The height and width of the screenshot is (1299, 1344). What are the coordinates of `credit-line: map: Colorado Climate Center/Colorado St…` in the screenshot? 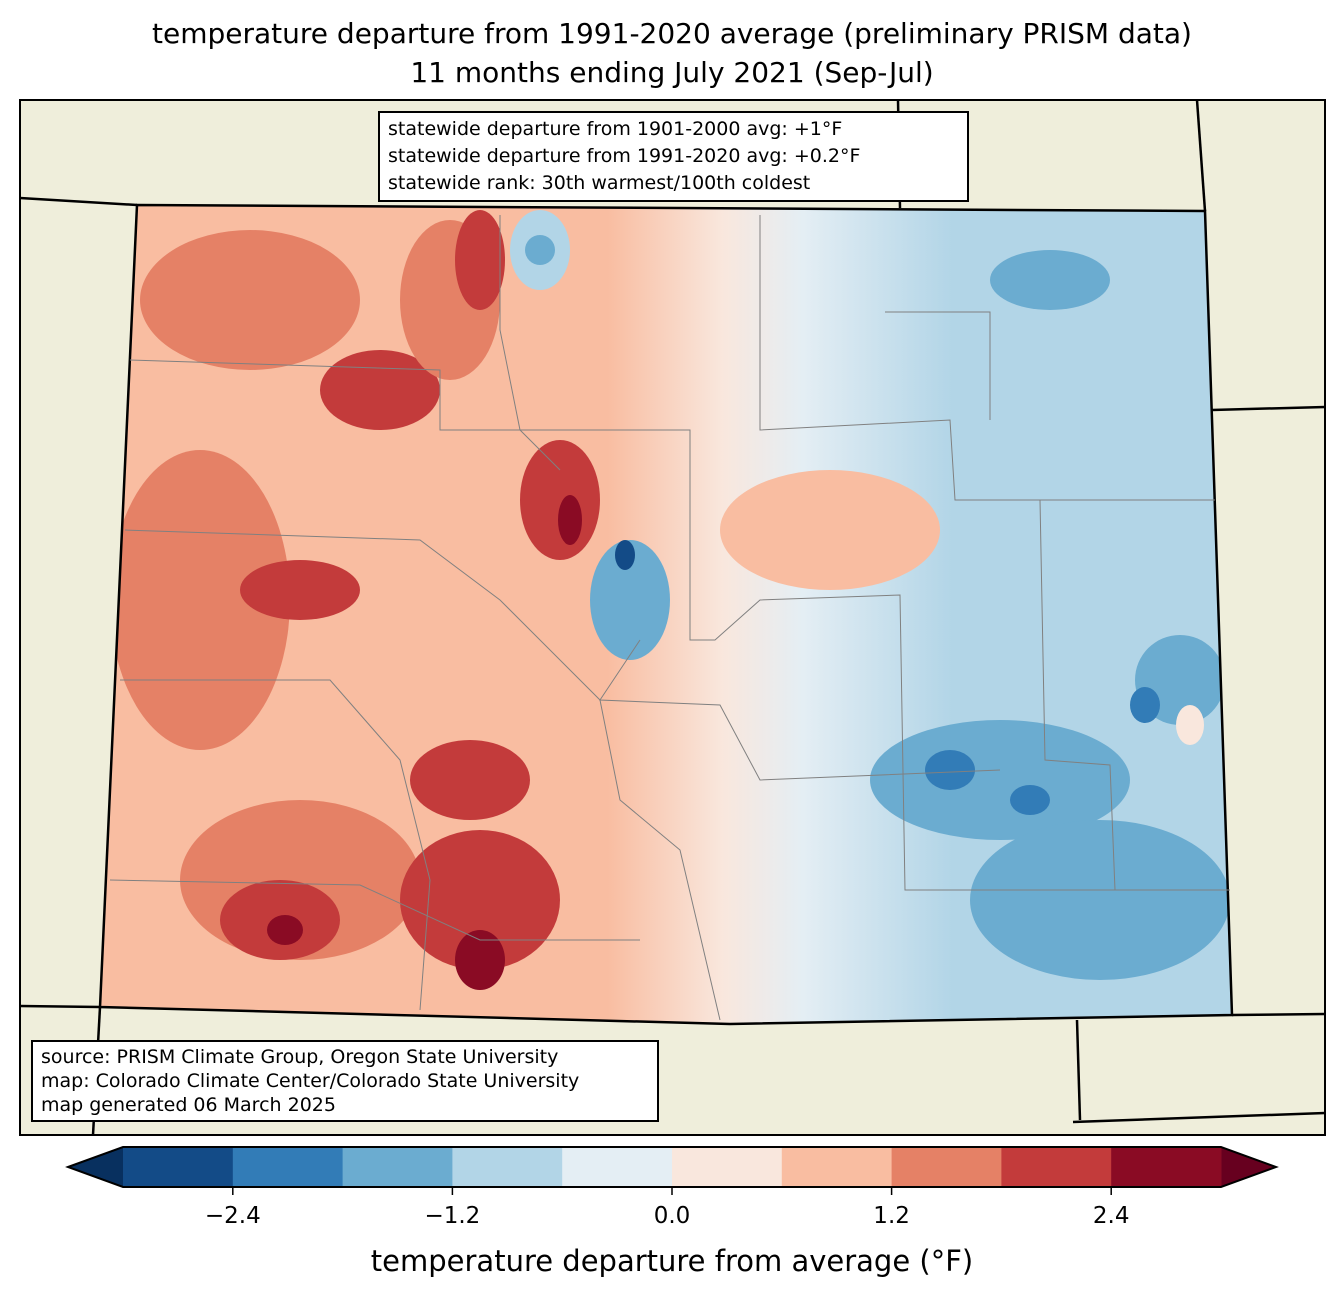 It's located at (310, 1081).